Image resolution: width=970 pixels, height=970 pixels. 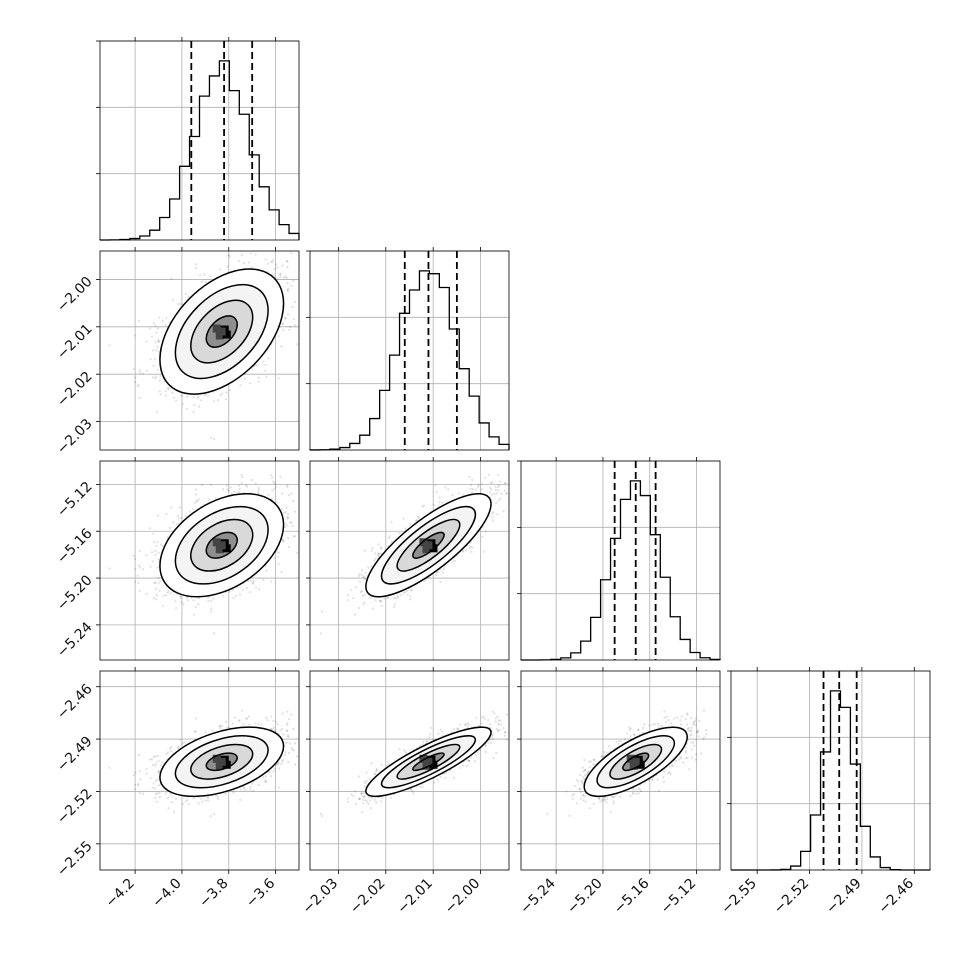 I want to click on panel-content, so click(x=414, y=560).